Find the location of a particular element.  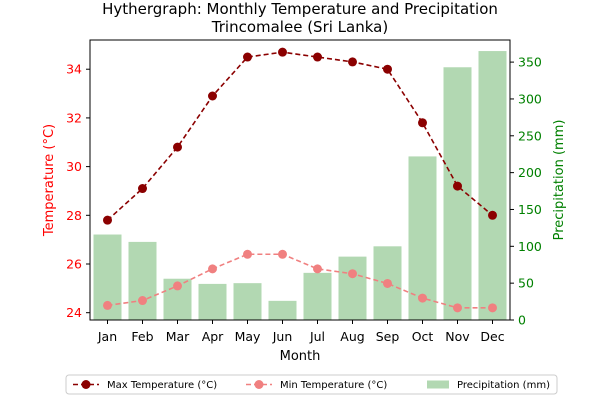

right-tick-label: 50 is located at coordinates (526, 283).